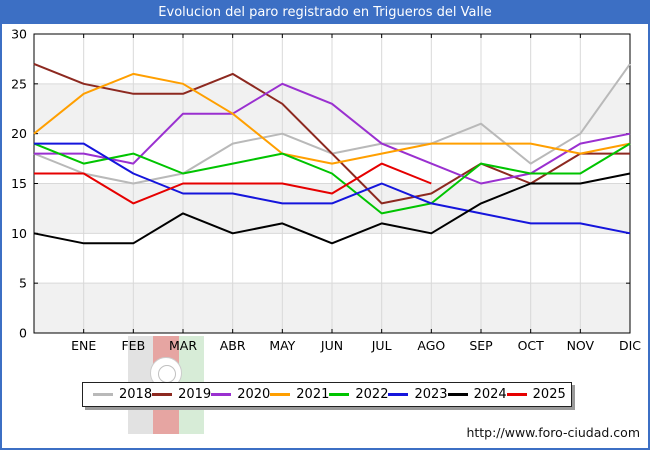 This screenshot has width=650, height=450. I want to click on legend-label-2024: 2024, so click(490, 394).